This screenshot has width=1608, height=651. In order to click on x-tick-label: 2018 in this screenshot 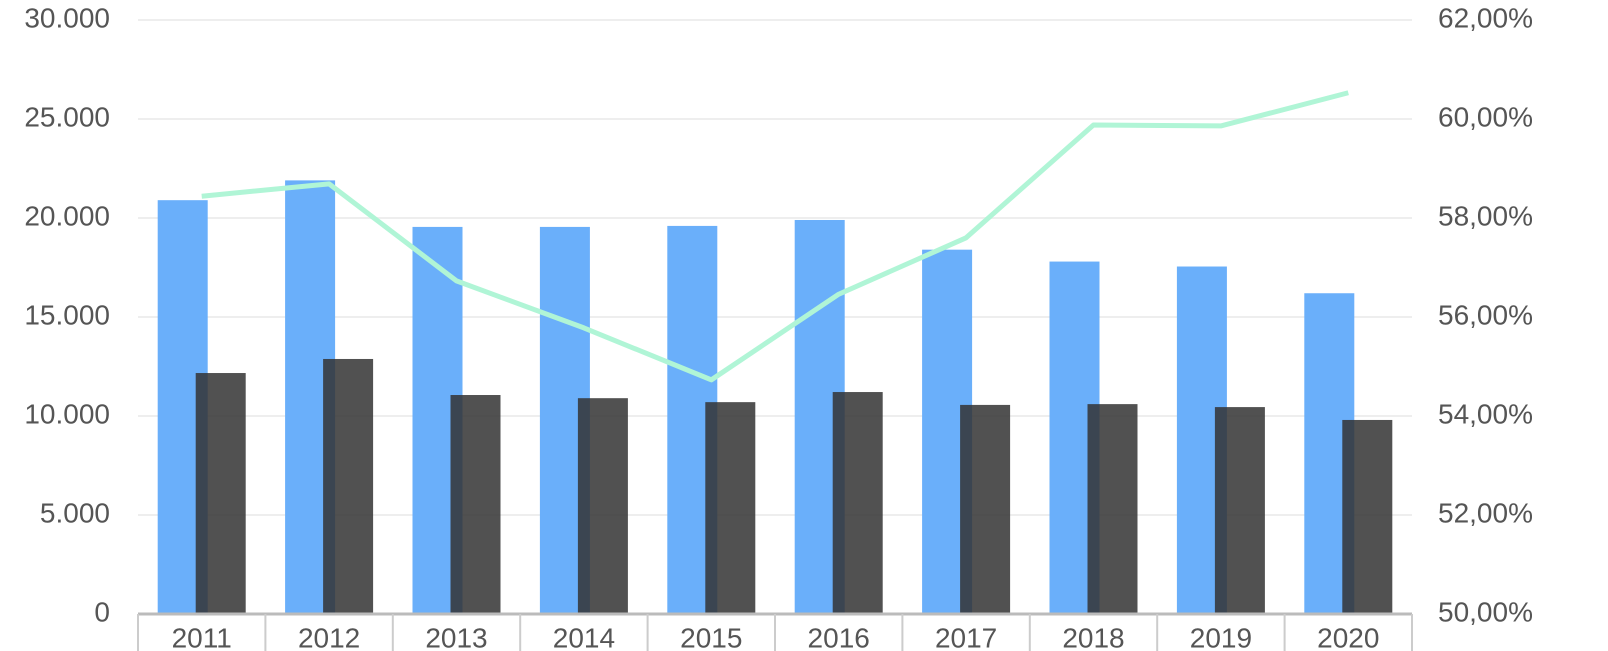, I will do `click(1093, 636)`.